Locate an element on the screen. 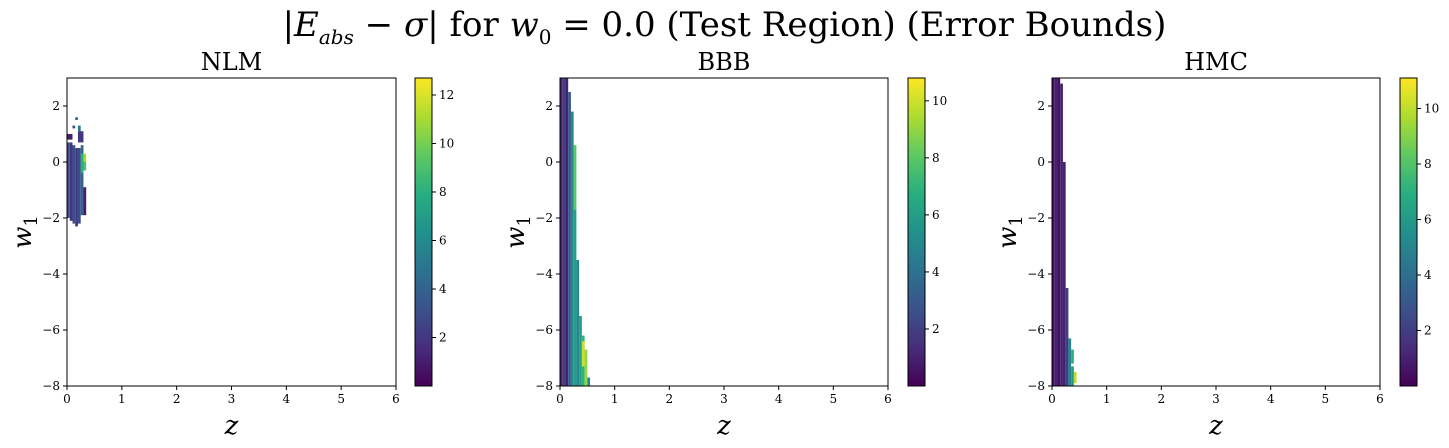 The image size is (1449, 448). panel-title: BBB is located at coordinates (724, 62).